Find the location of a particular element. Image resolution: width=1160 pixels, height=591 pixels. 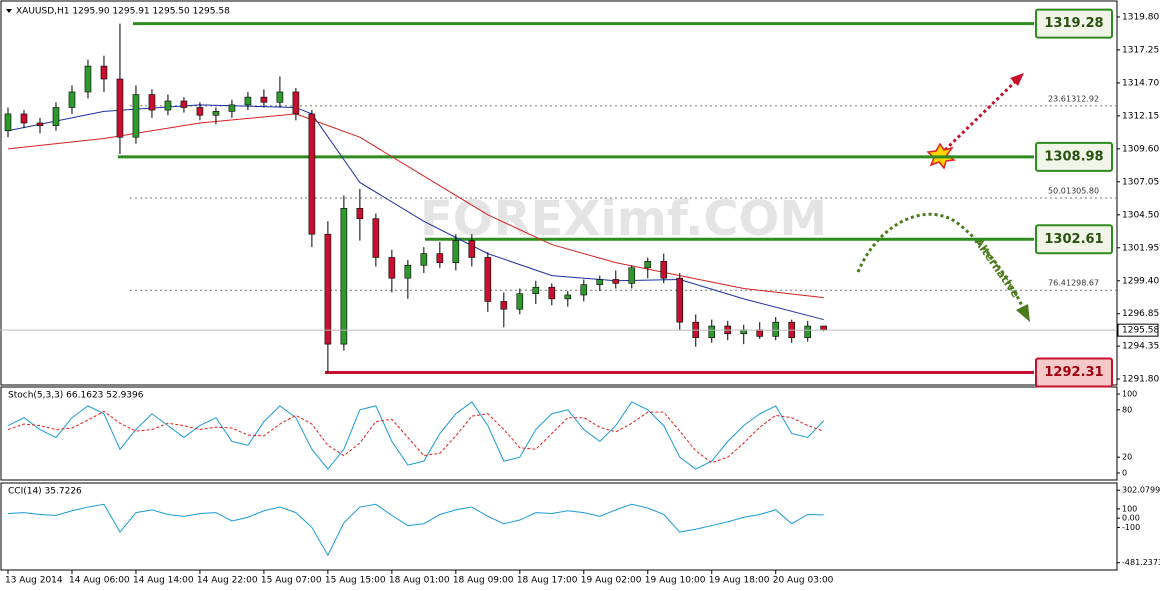

x-tick-label: 20 Aug 03:00 is located at coordinates (803, 581).